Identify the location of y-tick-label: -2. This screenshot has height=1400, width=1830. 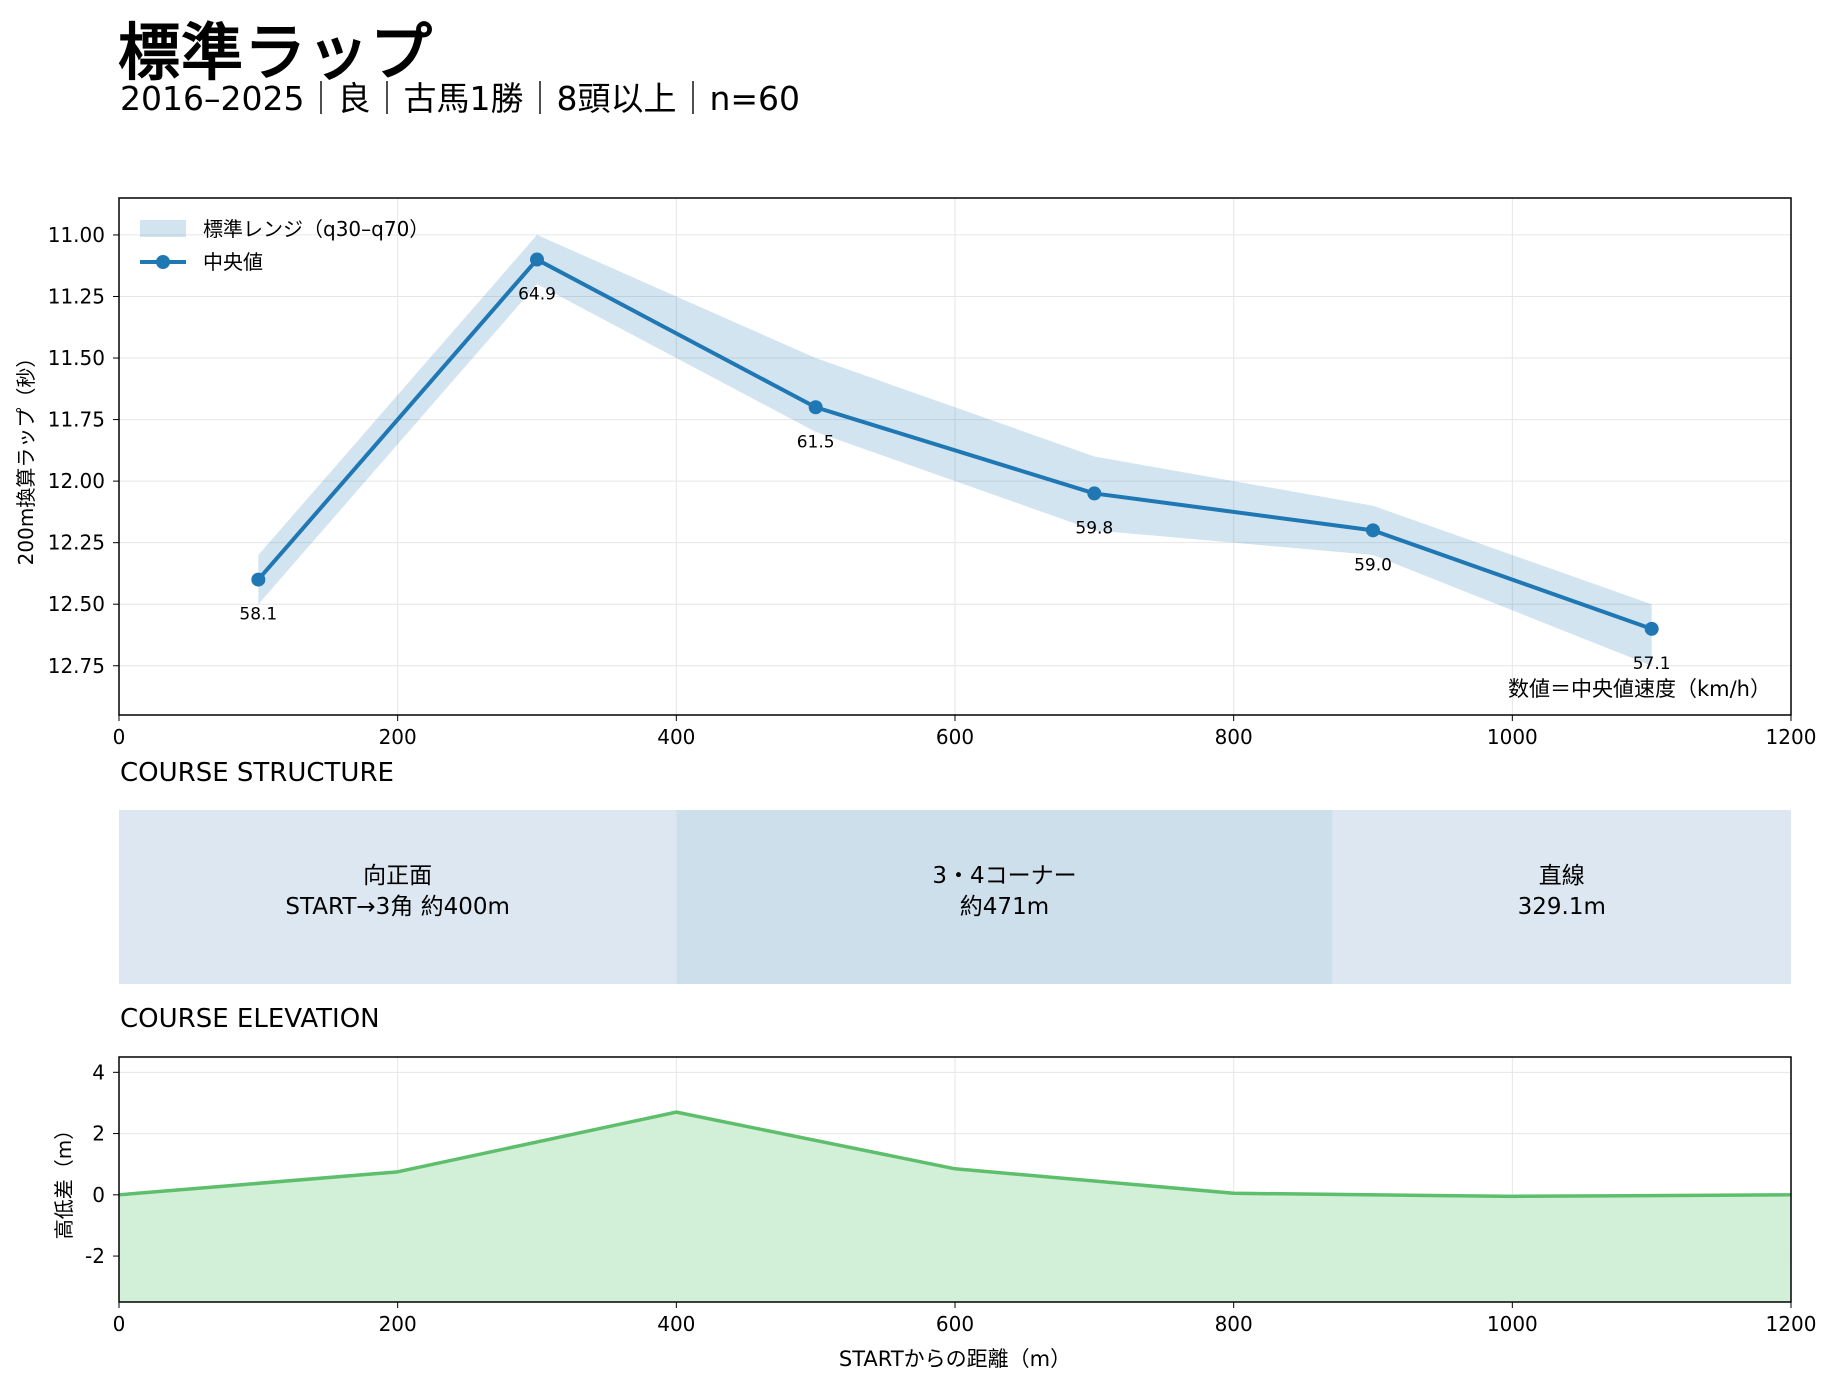
(95, 1256).